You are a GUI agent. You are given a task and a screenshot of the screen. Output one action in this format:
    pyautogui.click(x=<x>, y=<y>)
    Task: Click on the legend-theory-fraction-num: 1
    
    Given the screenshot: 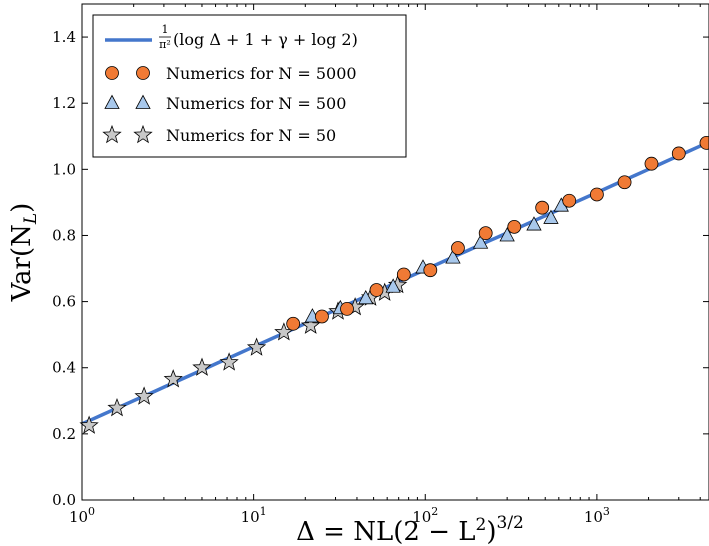 What is the action you would take?
    pyautogui.click(x=165, y=29)
    